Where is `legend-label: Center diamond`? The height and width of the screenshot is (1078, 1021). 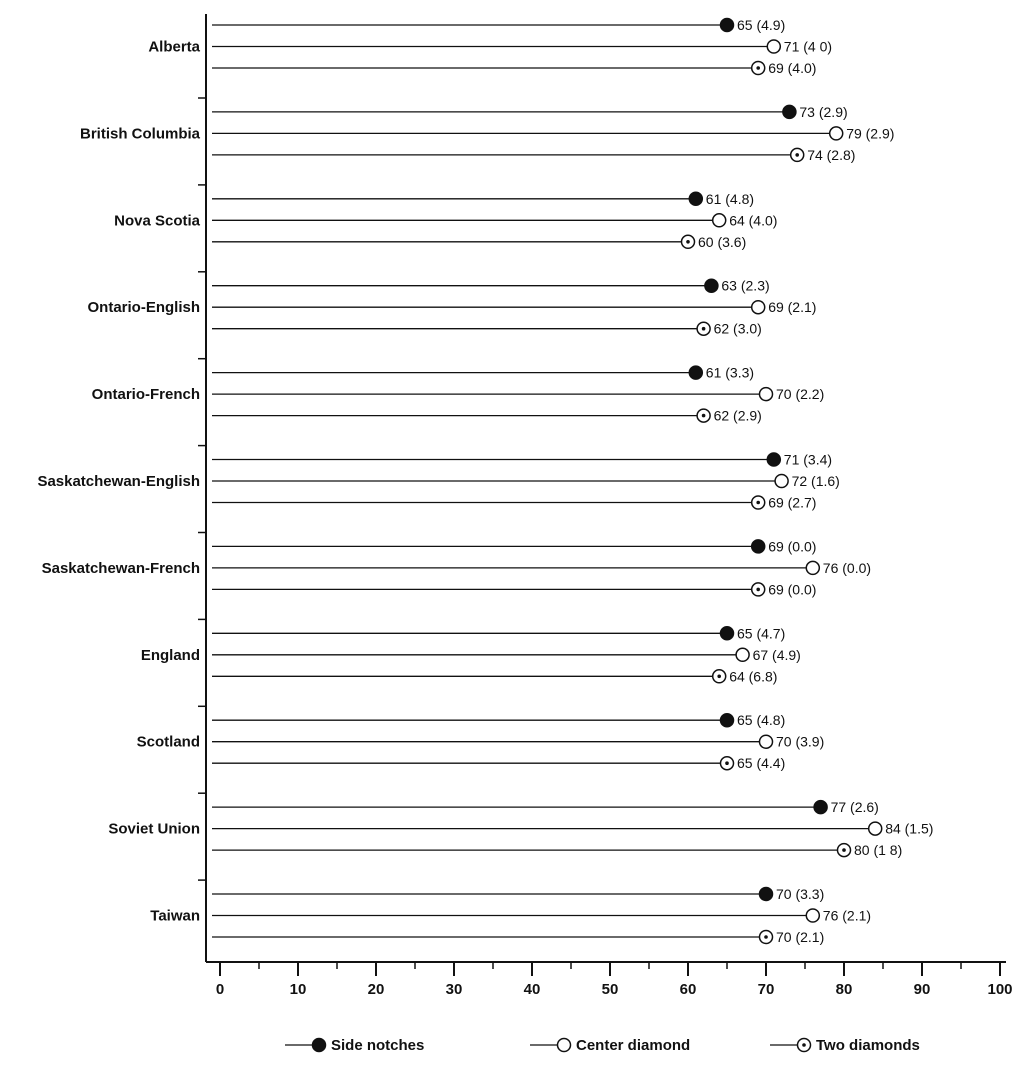 legend-label: Center diamond is located at coordinates (633, 1045).